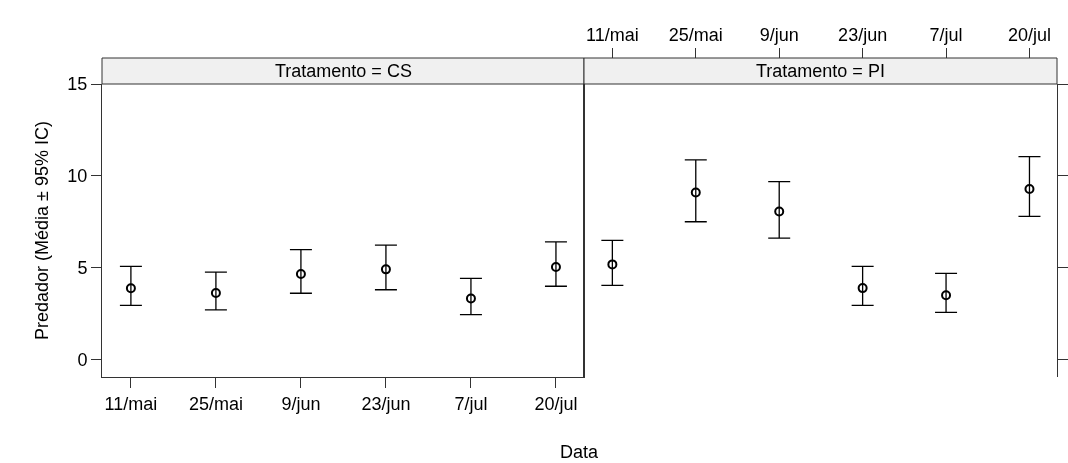 Image resolution: width=1068 pixels, height=463 pixels. I want to click on y-tick-label: 15, so click(77, 84).